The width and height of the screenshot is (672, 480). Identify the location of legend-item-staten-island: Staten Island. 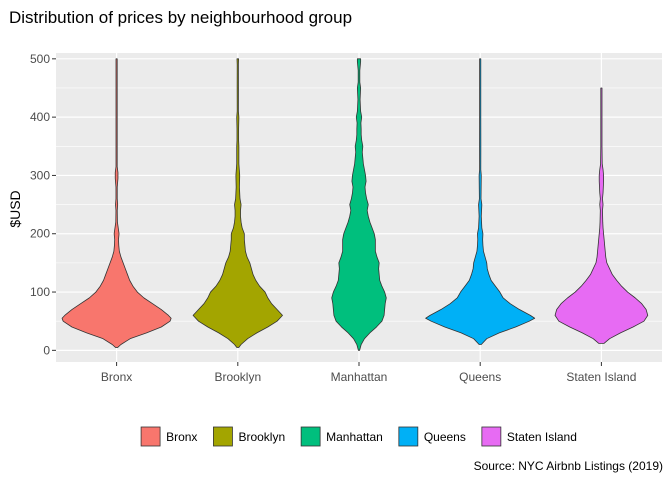
(529, 436).